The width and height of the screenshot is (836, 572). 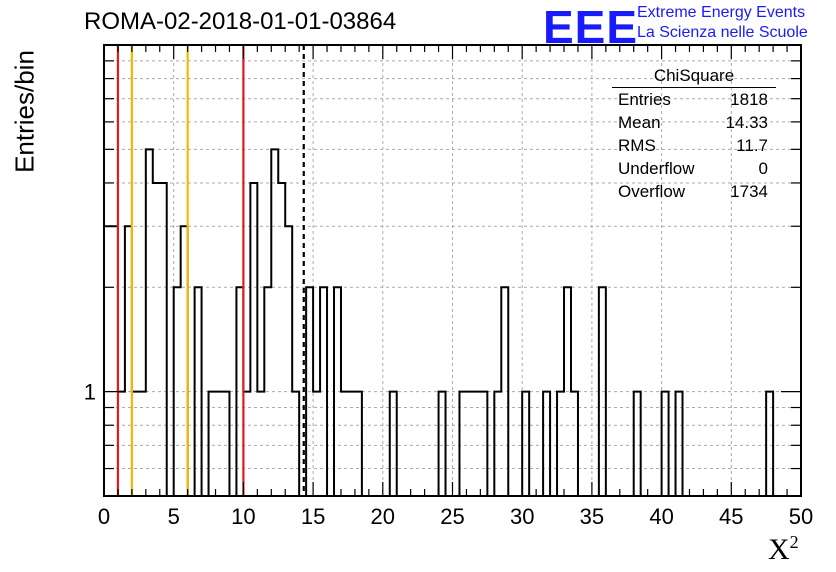 I want to click on x-axis-label: X2, so click(x=783, y=549).